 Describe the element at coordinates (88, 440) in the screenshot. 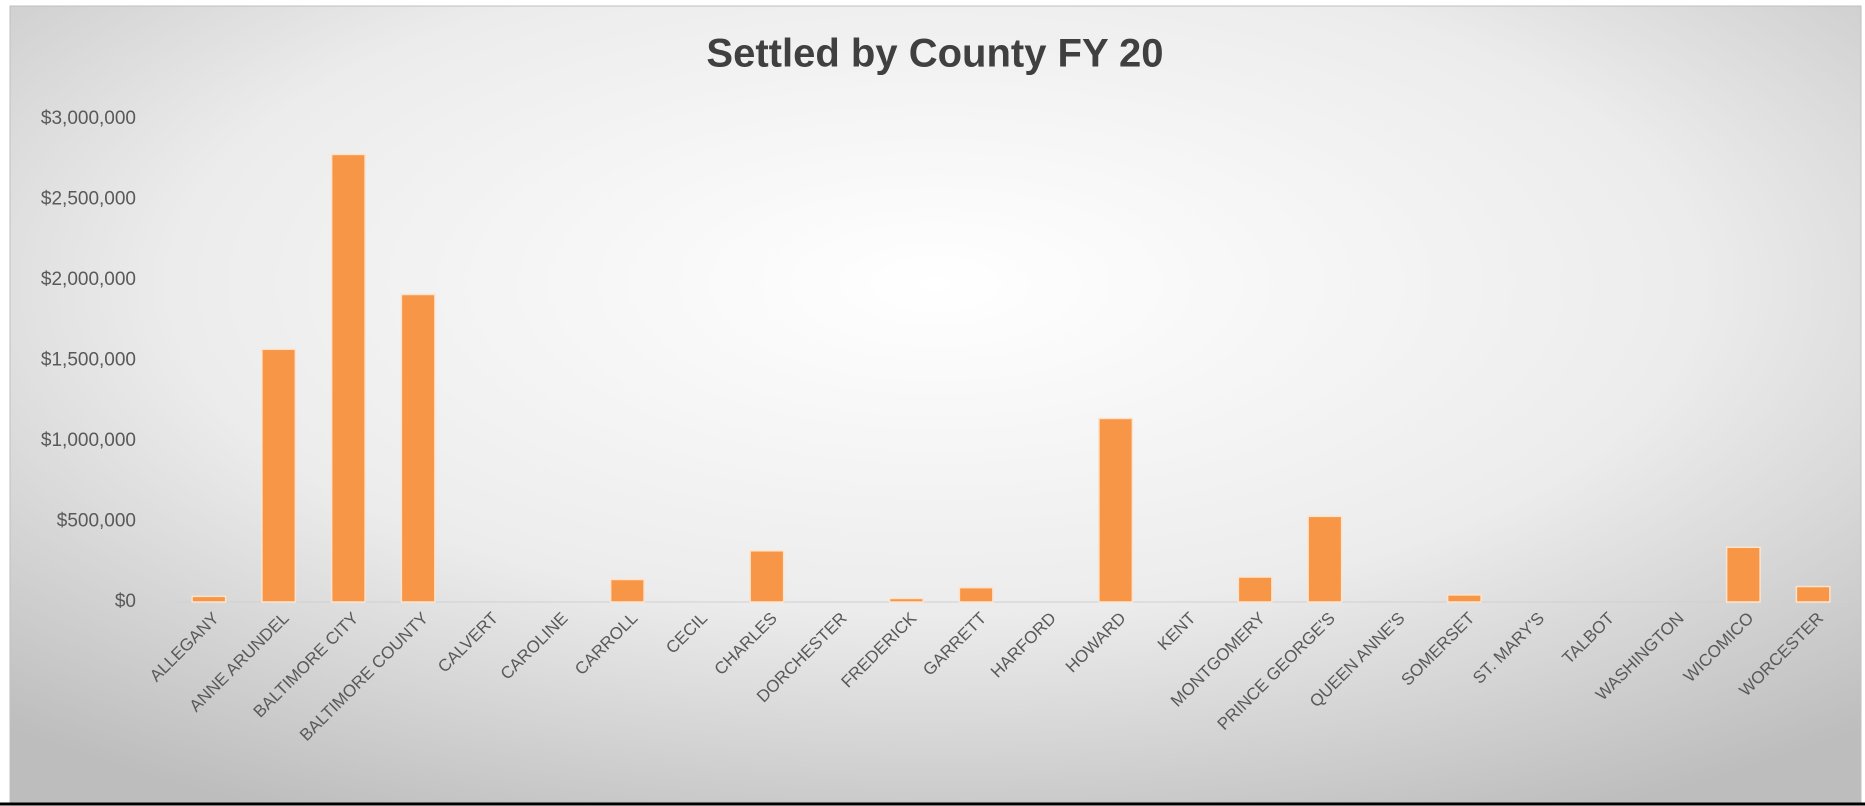

I see `y-tick-label: $1,000,000` at that location.